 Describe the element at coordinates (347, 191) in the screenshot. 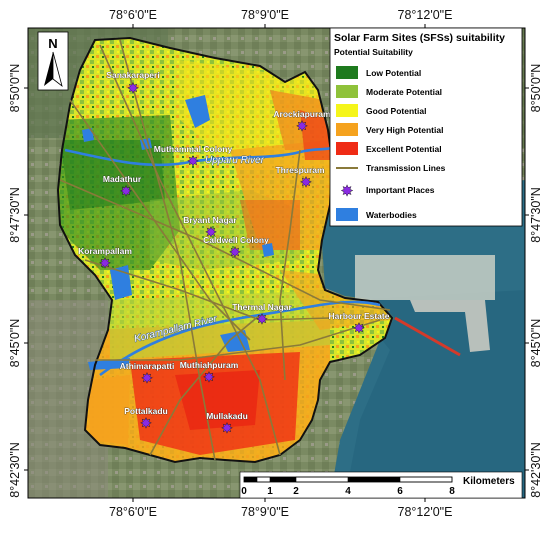

I see `legend-star-icon: ✸` at that location.